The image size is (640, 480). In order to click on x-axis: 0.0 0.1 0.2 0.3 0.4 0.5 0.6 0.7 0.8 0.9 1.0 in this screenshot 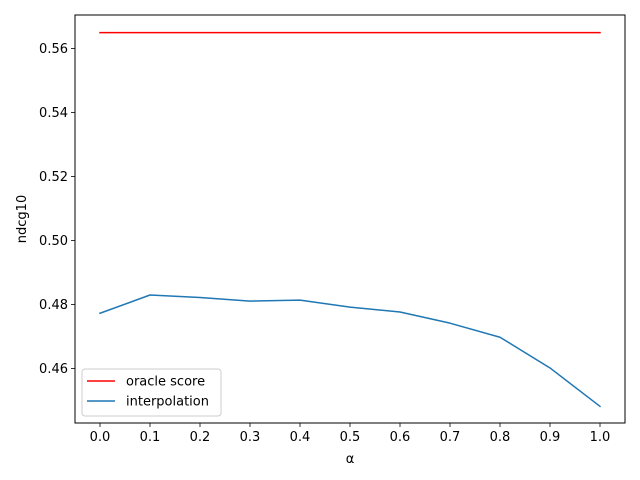, I will do `click(350, 434)`.